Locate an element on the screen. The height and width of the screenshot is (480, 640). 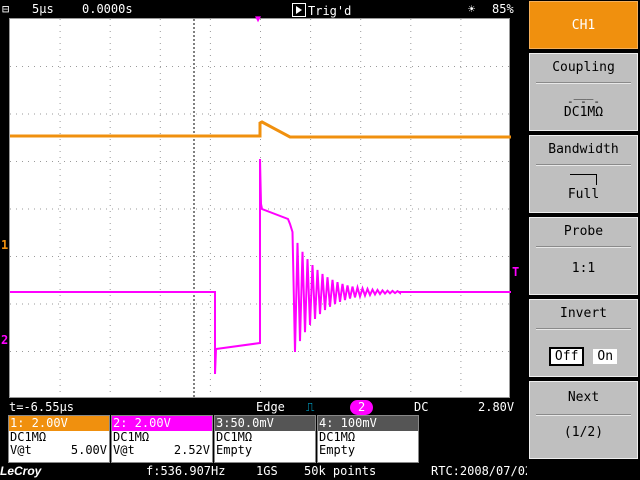
ch2-header: 2: 2.00V is located at coordinates (162, 423).